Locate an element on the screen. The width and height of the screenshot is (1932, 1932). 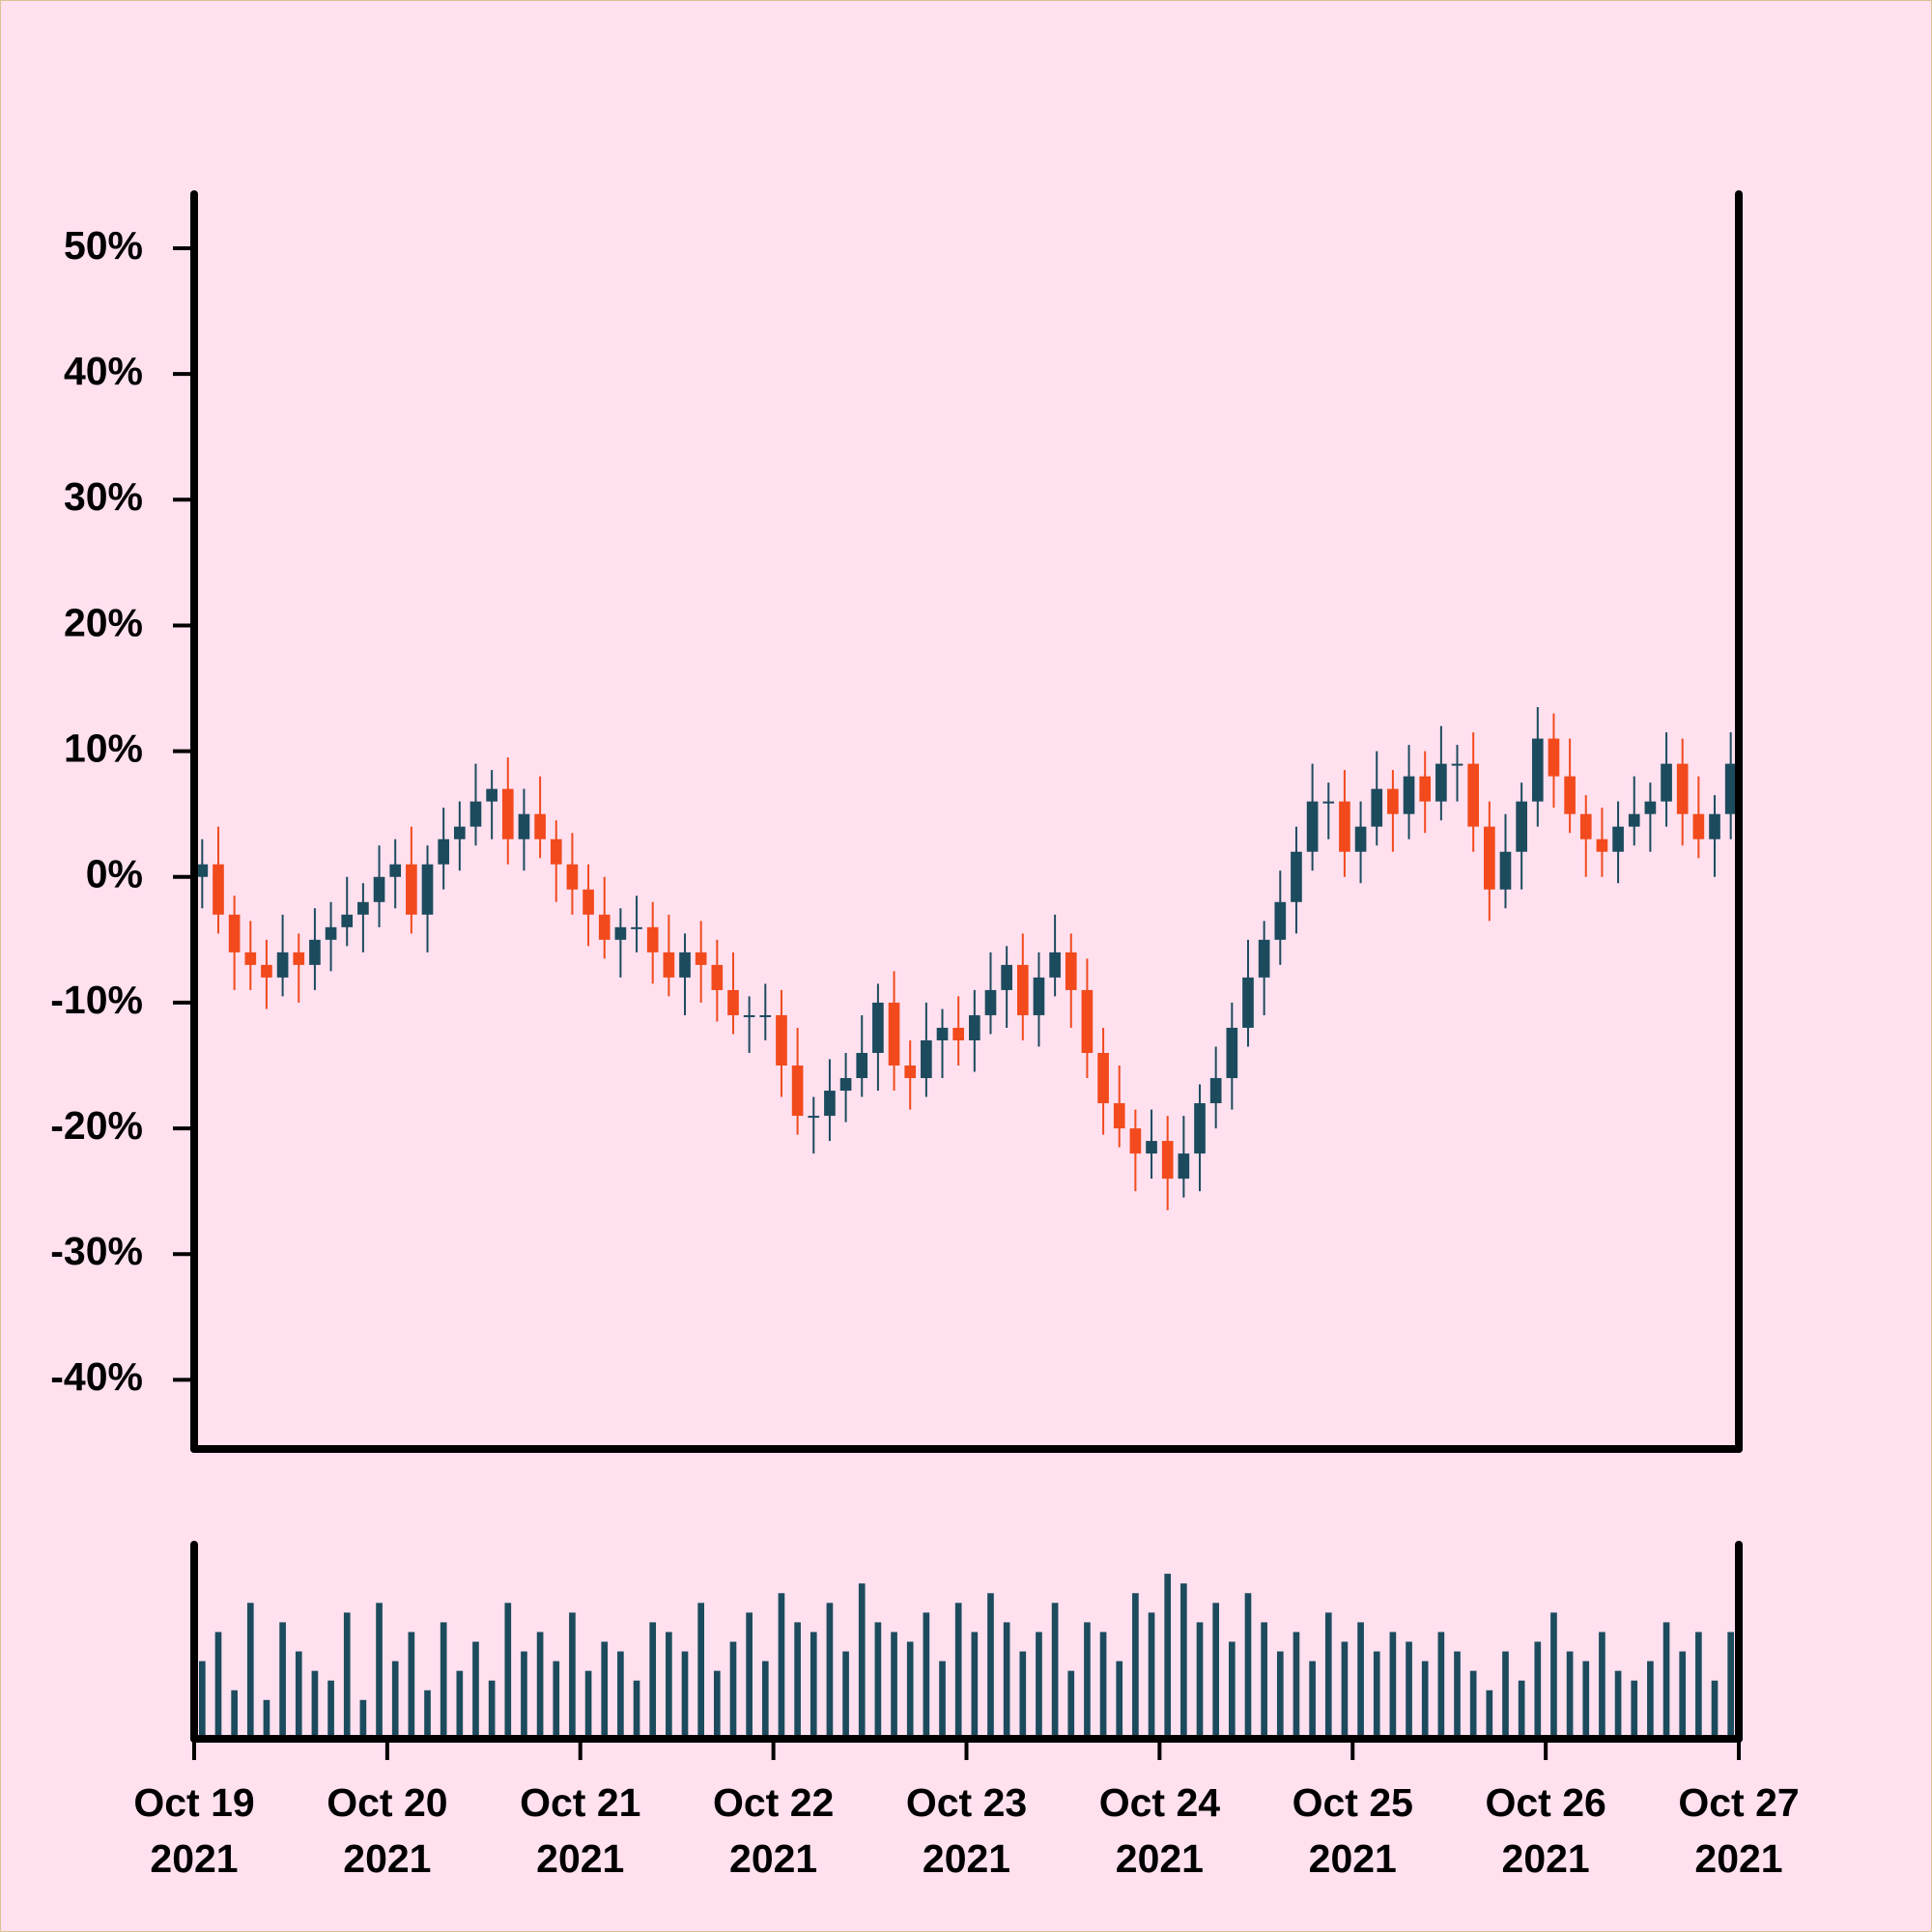
y-tick-label: -30% is located at coordinates (96, 1251).